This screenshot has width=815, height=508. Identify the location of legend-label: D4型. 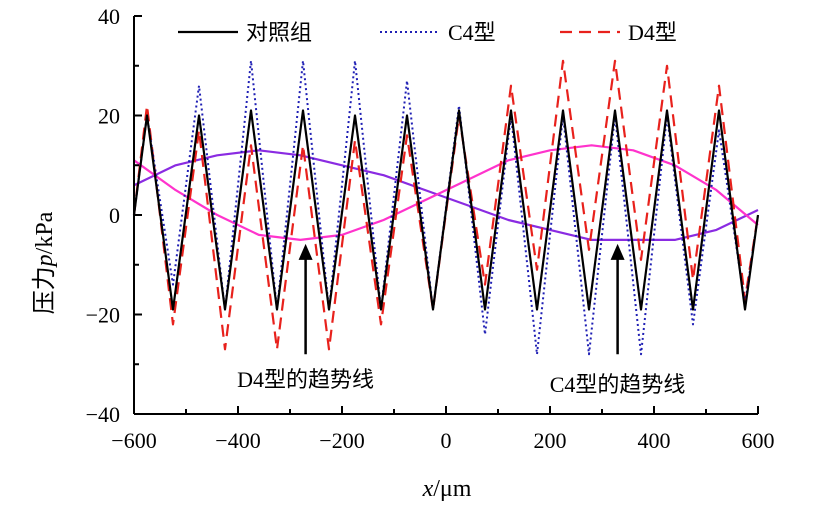
(652, 32).